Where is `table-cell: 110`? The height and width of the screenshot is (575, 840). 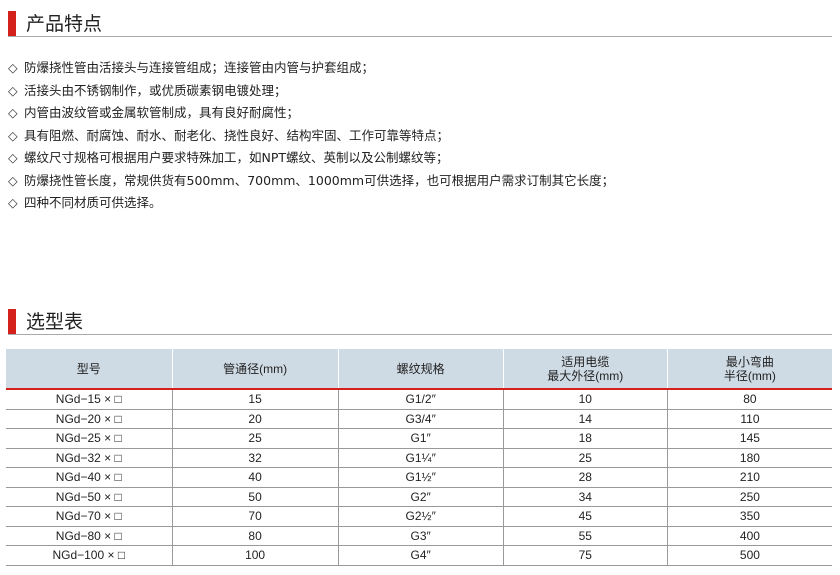
table-cell: 110 is located at coordinates (749, 419).